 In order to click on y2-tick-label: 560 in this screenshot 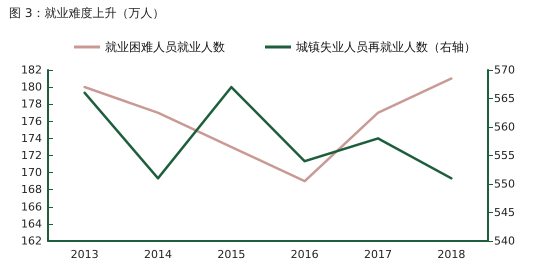, I will do `click(504, 127)`.